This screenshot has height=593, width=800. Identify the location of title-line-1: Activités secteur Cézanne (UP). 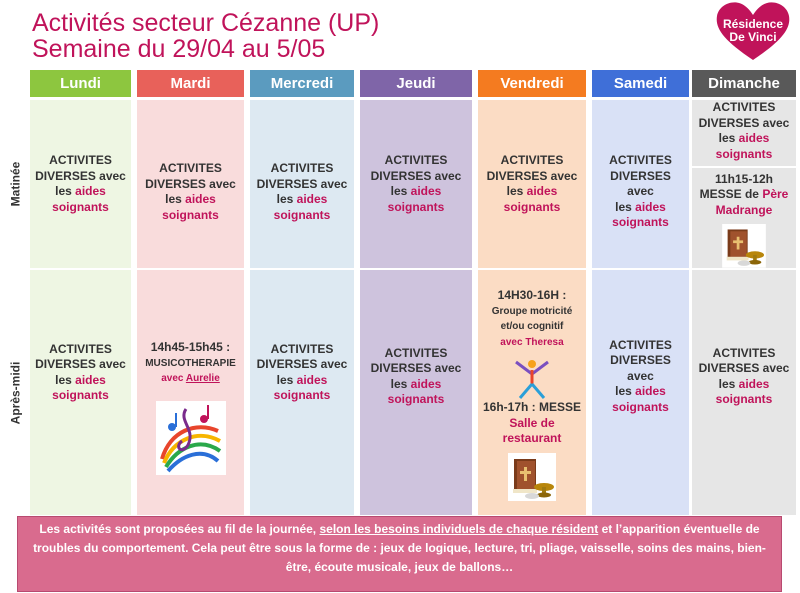
(206, 23).